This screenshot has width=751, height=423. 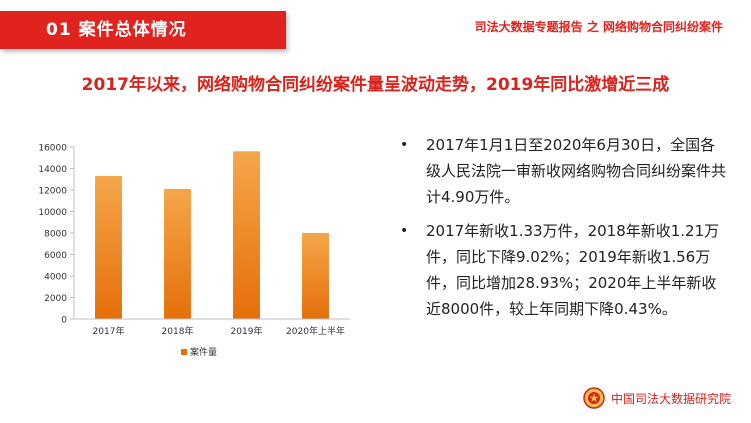 I want to click on x-tick-label: 2019年, so click(x=247, y=331).